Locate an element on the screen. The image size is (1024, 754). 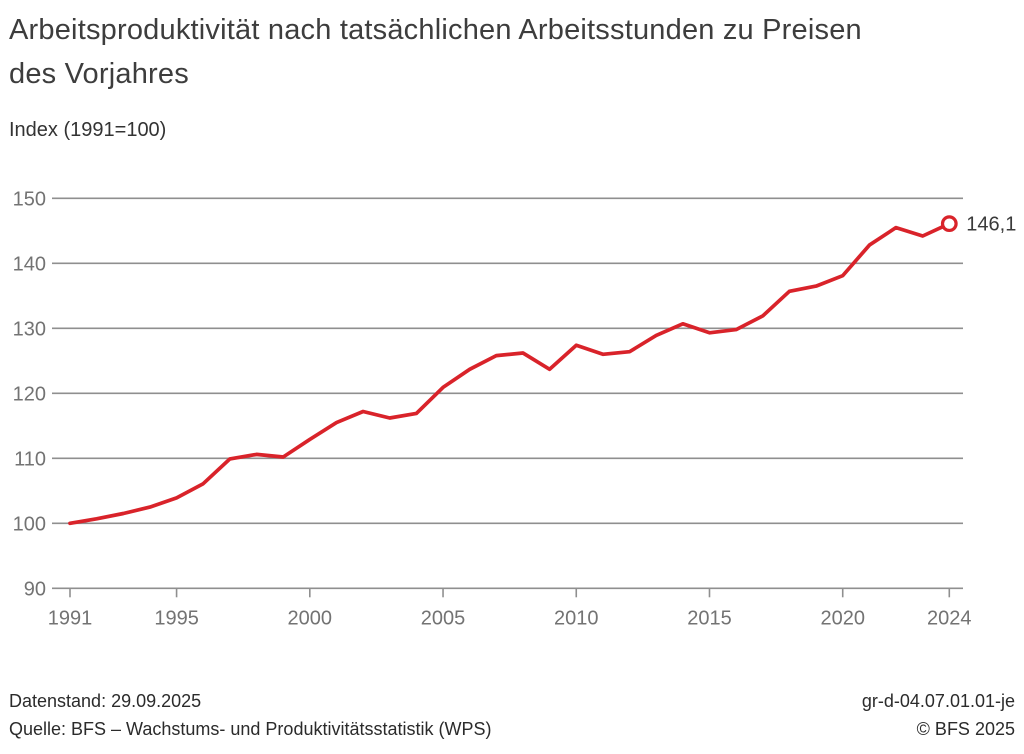
y-tick-label: 130 is located at coordinates (29, 329).